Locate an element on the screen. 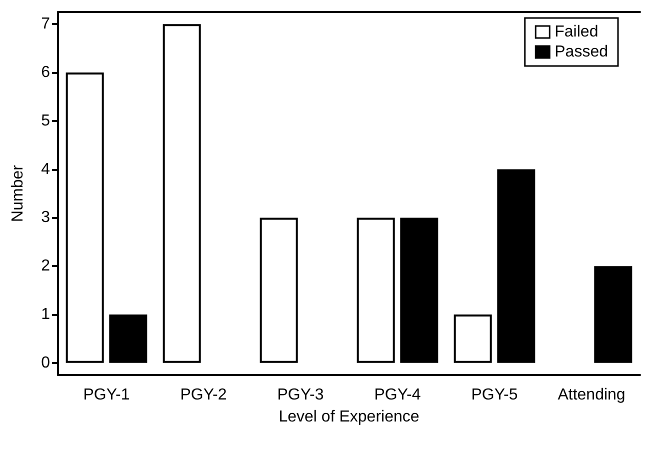 The height and width of the screenshot is (455, 658). y-tick-label: 4 is located at coordinates (45, 169).